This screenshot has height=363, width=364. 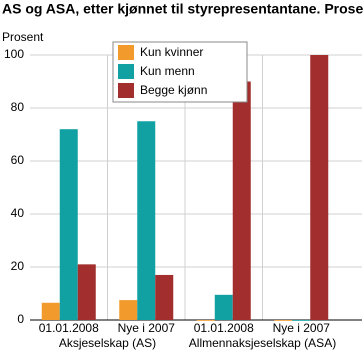 What do you see at coordinates (18, 160) in the screenshot?
I see `y-tick-label: 60` at bounding box center [18, 160].